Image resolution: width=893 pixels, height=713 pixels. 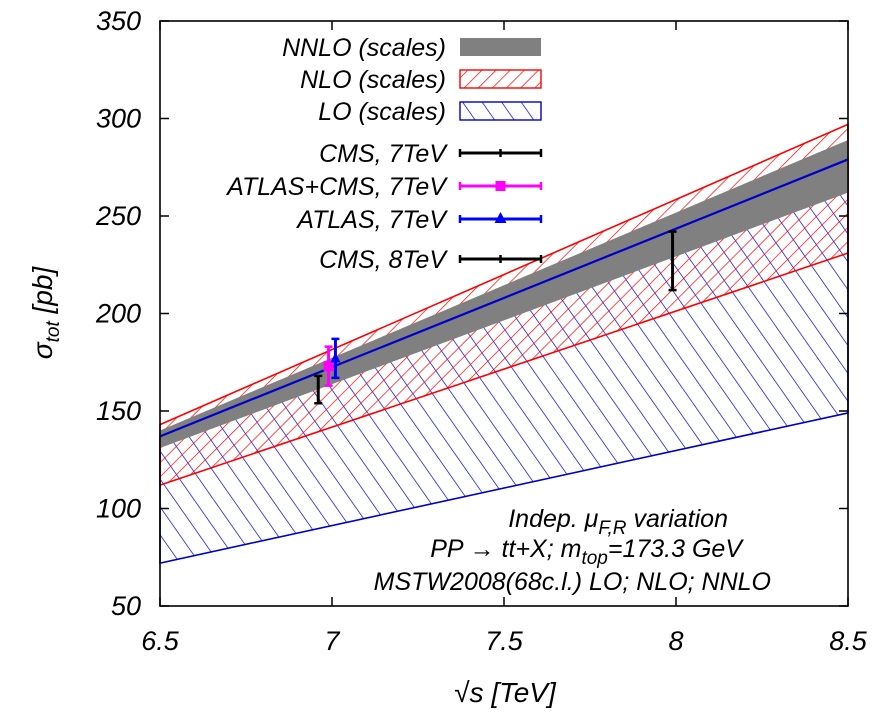 What do you see at coordinates (495, 317) in the screenshot?
I see `measurements` at bounding box center [495, 317].